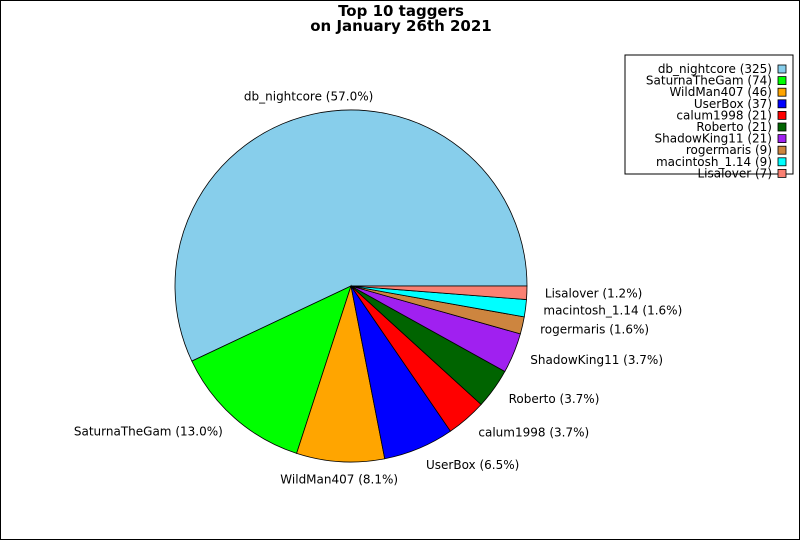 This screenshot has height=541, width=800. I want to click on legend-swatch-lisalover, so click(782, 173).